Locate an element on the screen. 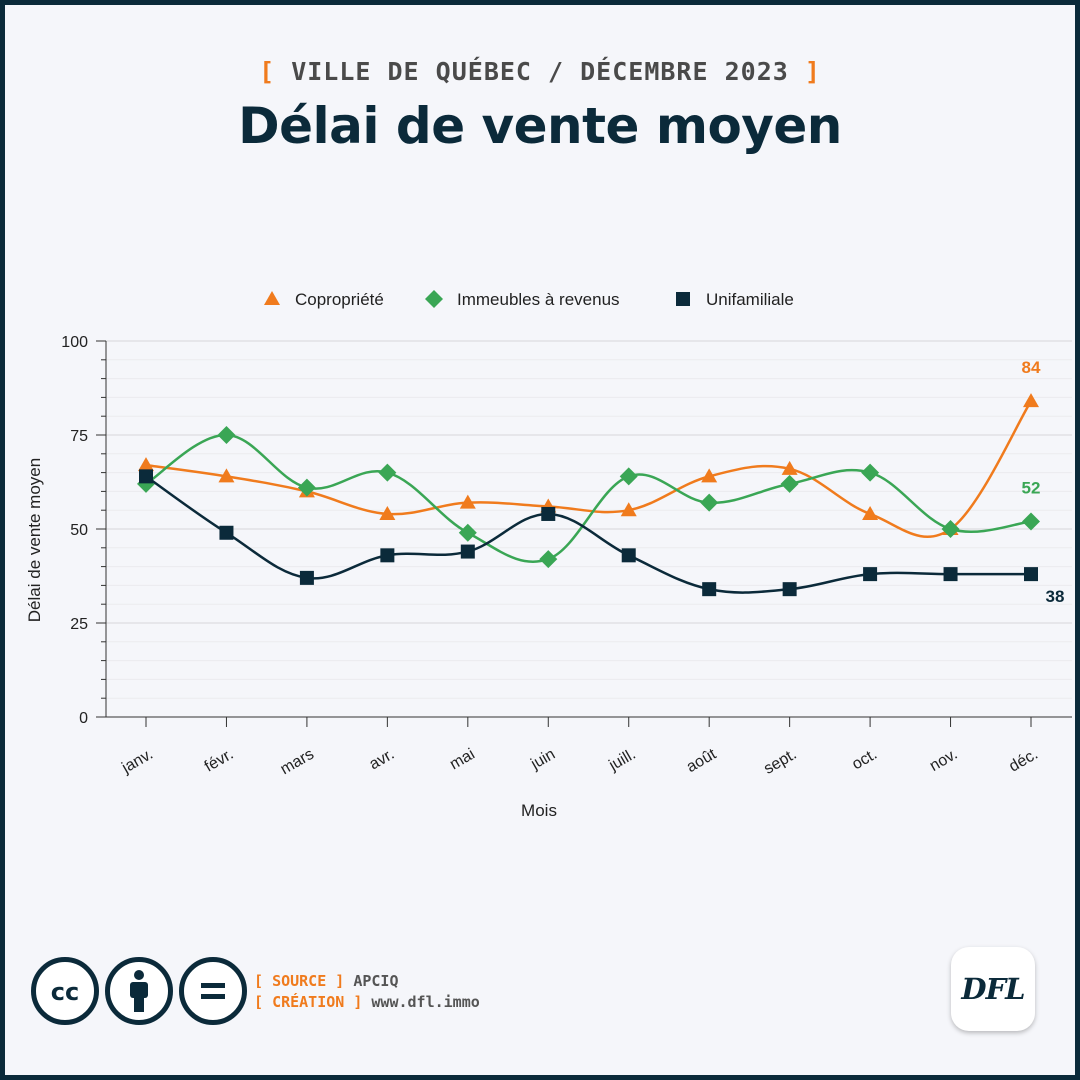 Image resolution: width=1080 pixels, height=1080 pixels. end-data-label: 38 is located at coordinates (1055, 596).